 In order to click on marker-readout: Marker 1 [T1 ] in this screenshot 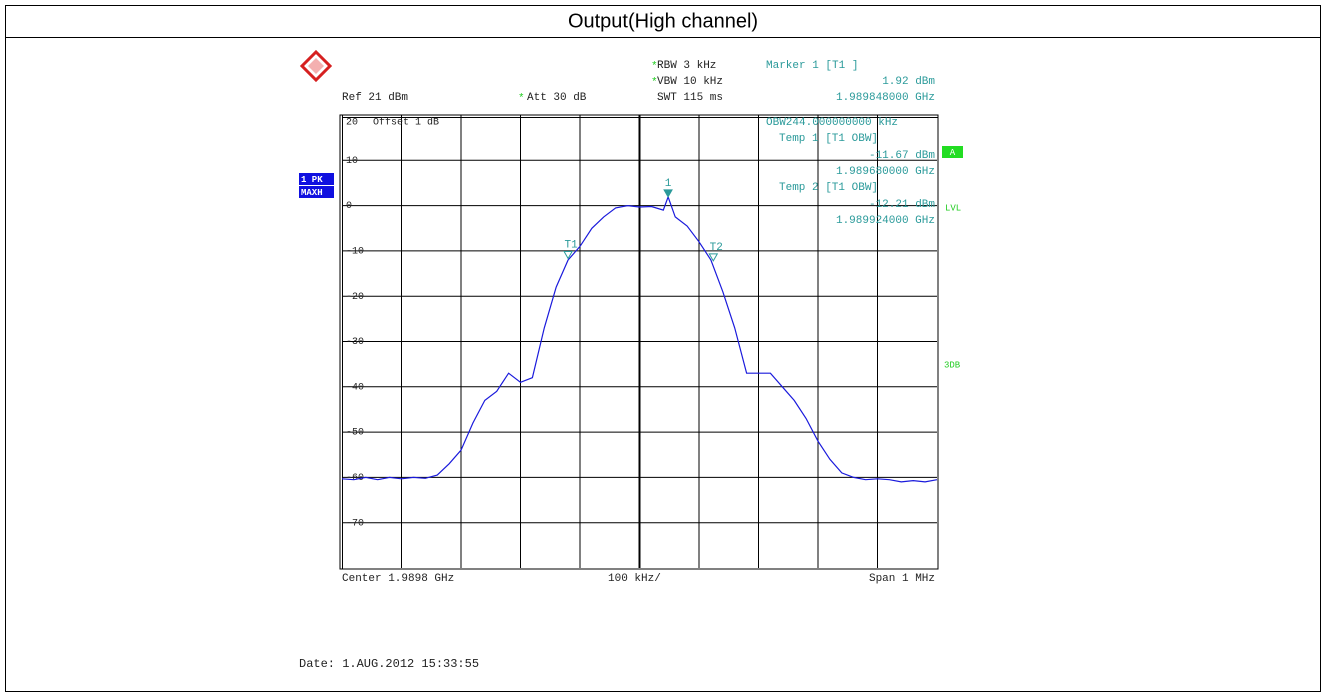, I will do `click(812, 66)`.